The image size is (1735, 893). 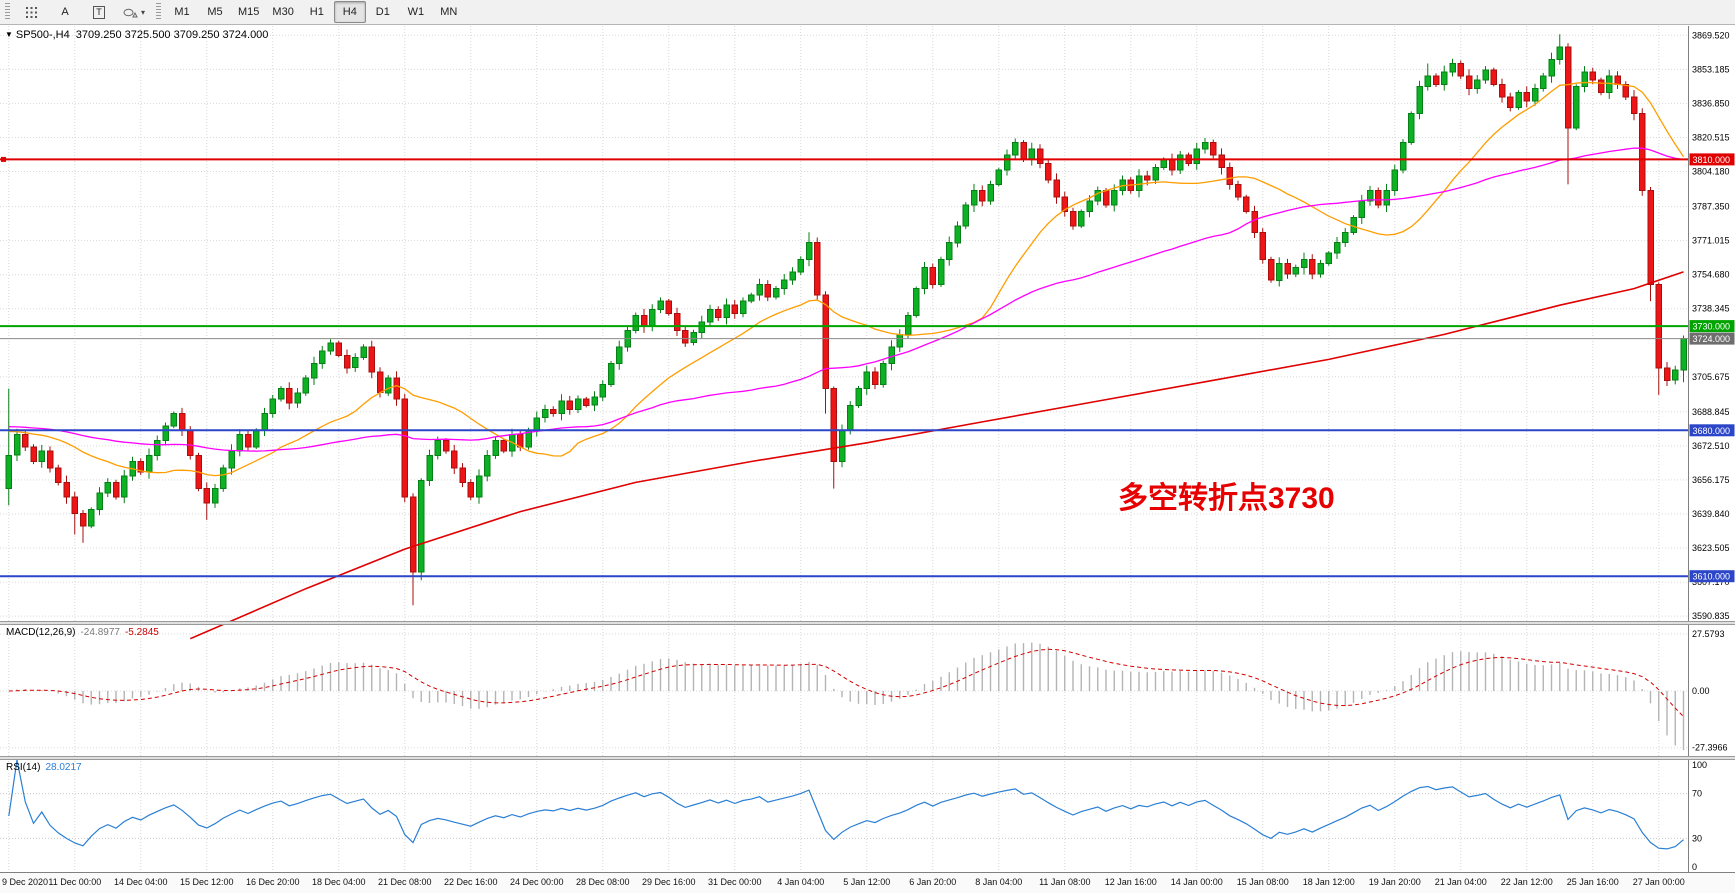 I want to click on macd-label: MACD(12,26,9) -24.8977 -5.2845, so click(x=82, y=632).